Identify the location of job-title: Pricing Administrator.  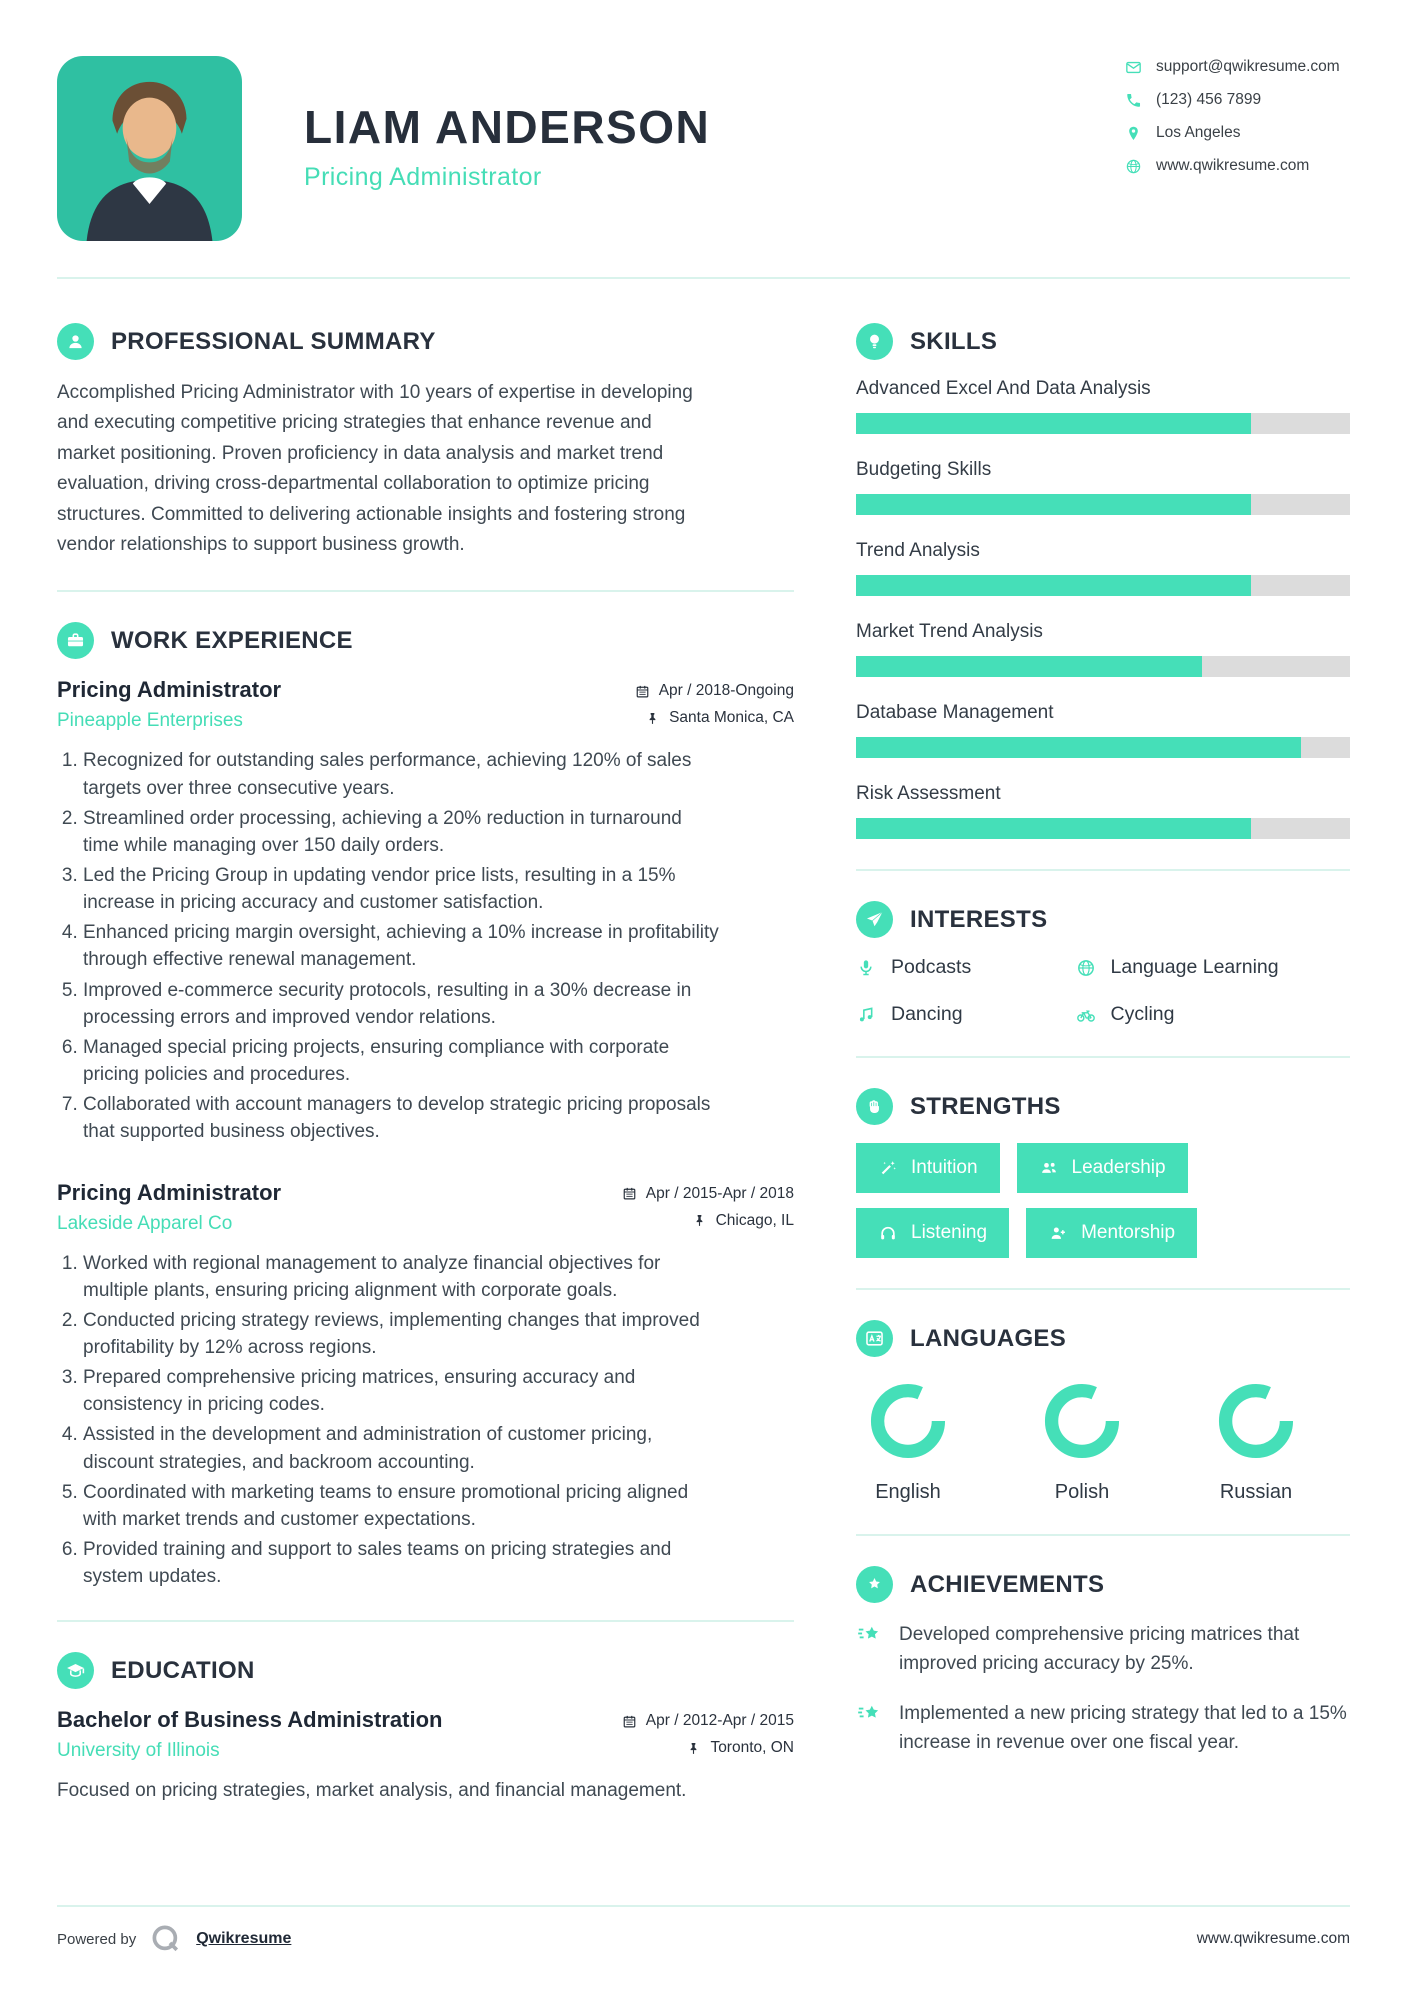
(169, 690).